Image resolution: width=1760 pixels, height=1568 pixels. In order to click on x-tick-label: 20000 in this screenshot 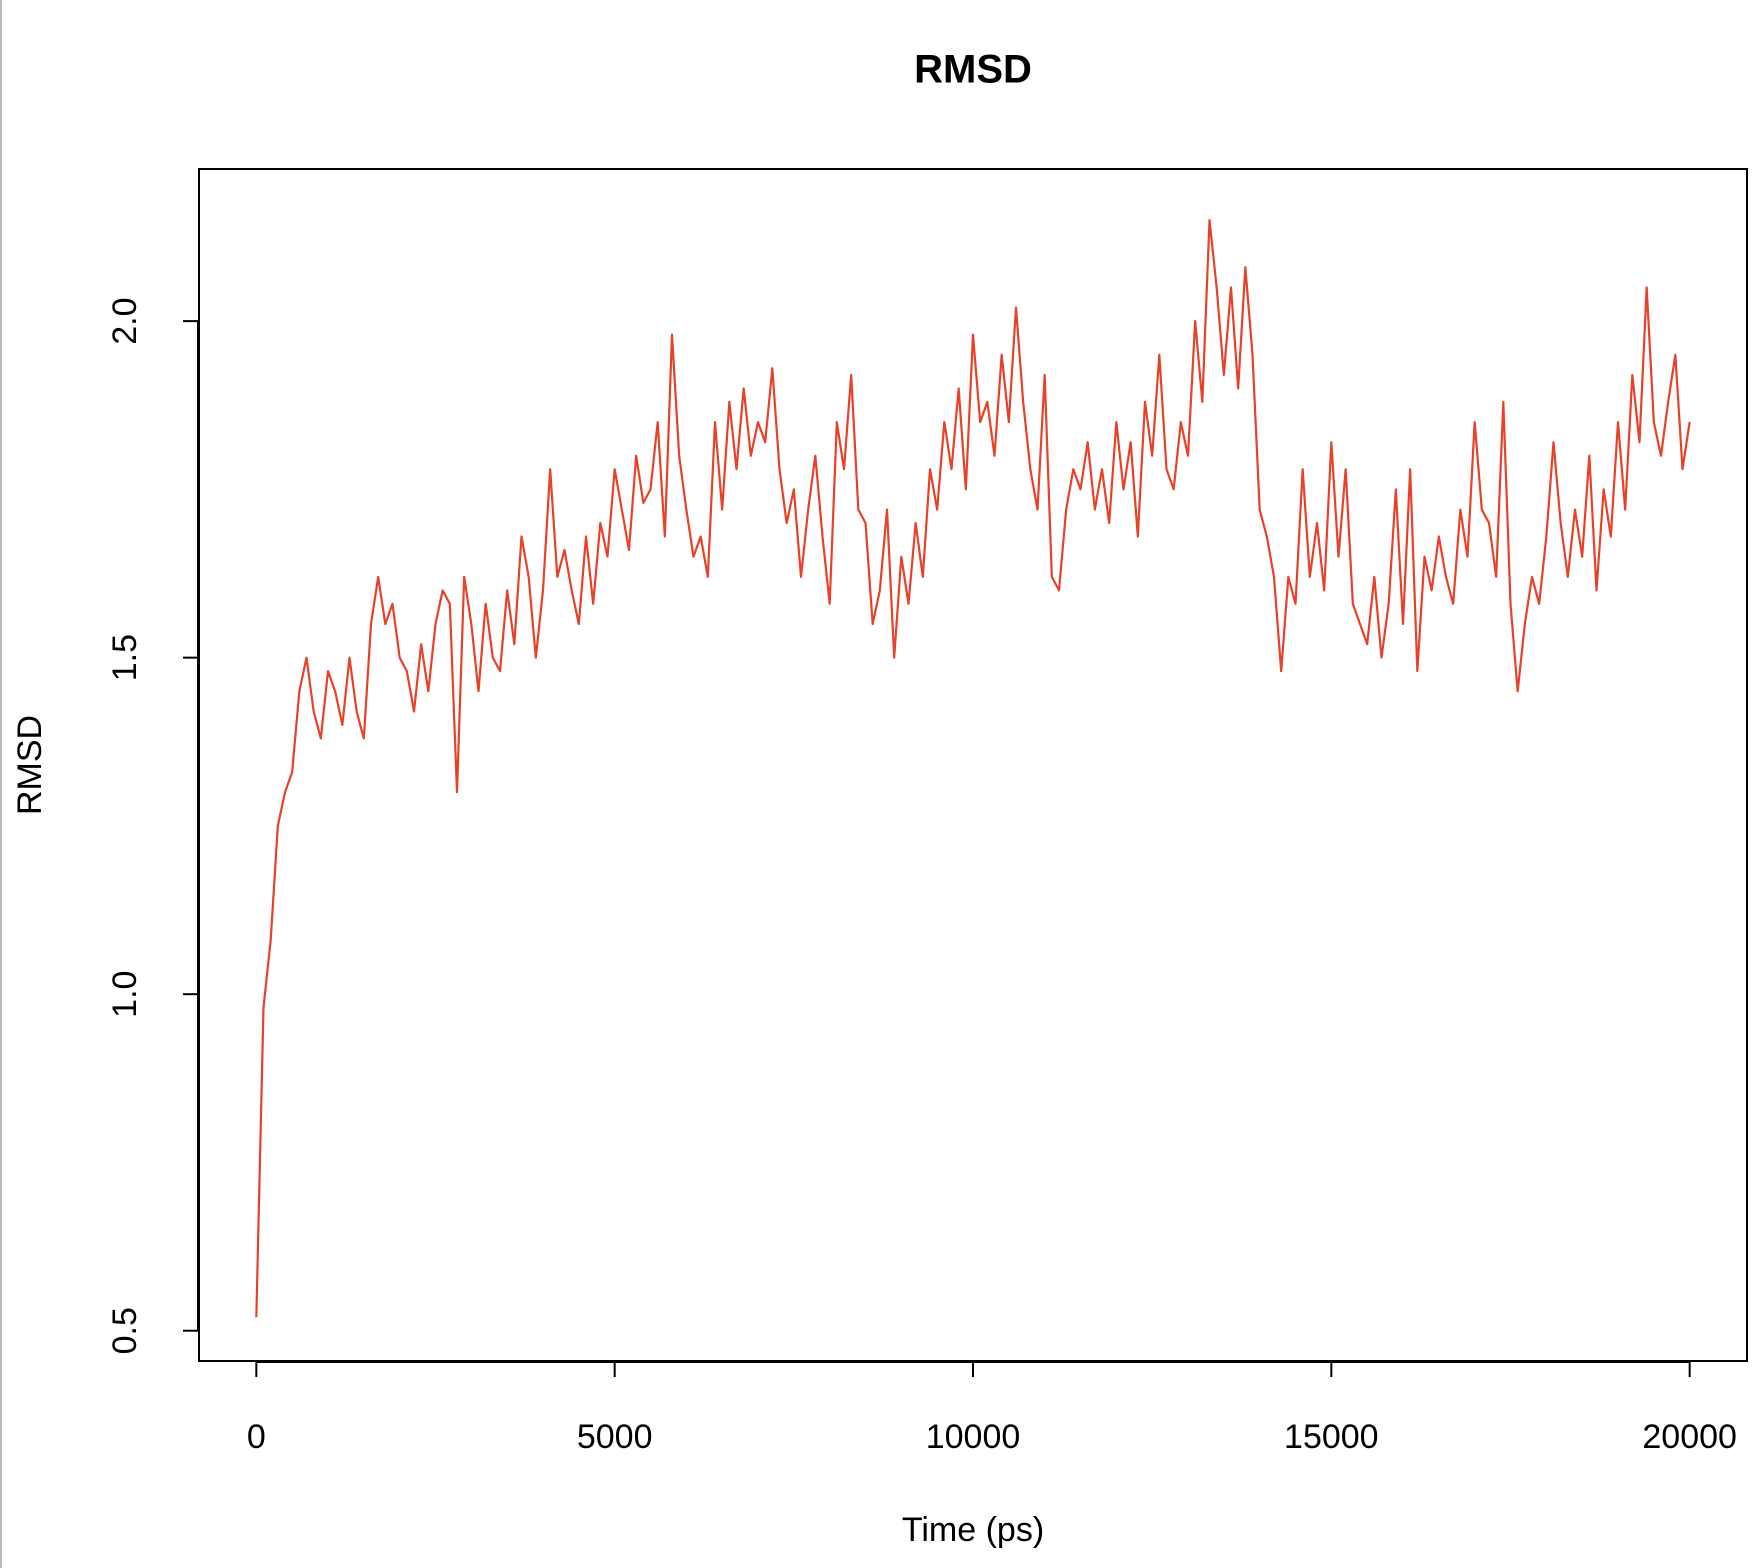, I will do `click(1689, 1437)`.